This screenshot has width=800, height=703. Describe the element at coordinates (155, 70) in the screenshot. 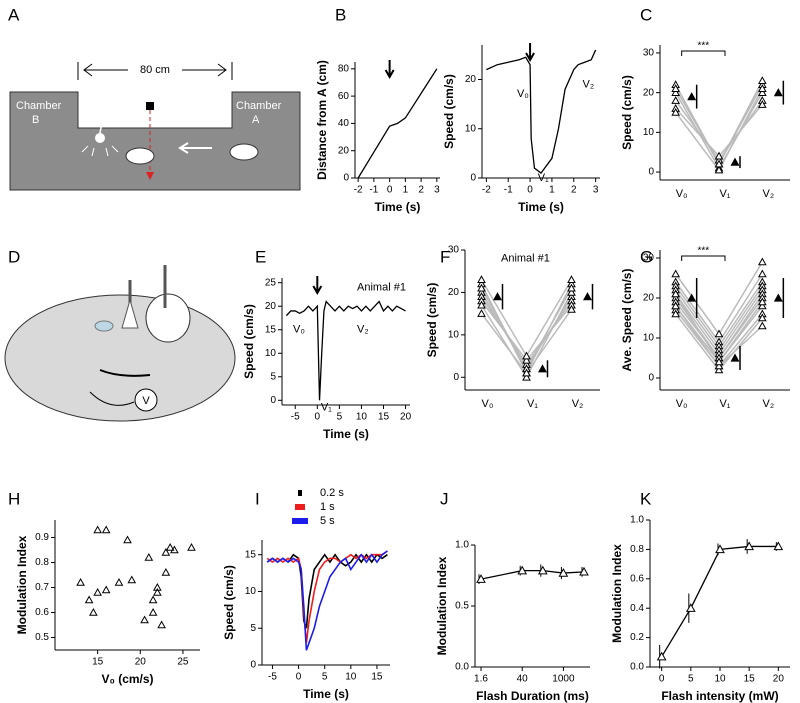

I see `distance-label: 80 cm` at that location.